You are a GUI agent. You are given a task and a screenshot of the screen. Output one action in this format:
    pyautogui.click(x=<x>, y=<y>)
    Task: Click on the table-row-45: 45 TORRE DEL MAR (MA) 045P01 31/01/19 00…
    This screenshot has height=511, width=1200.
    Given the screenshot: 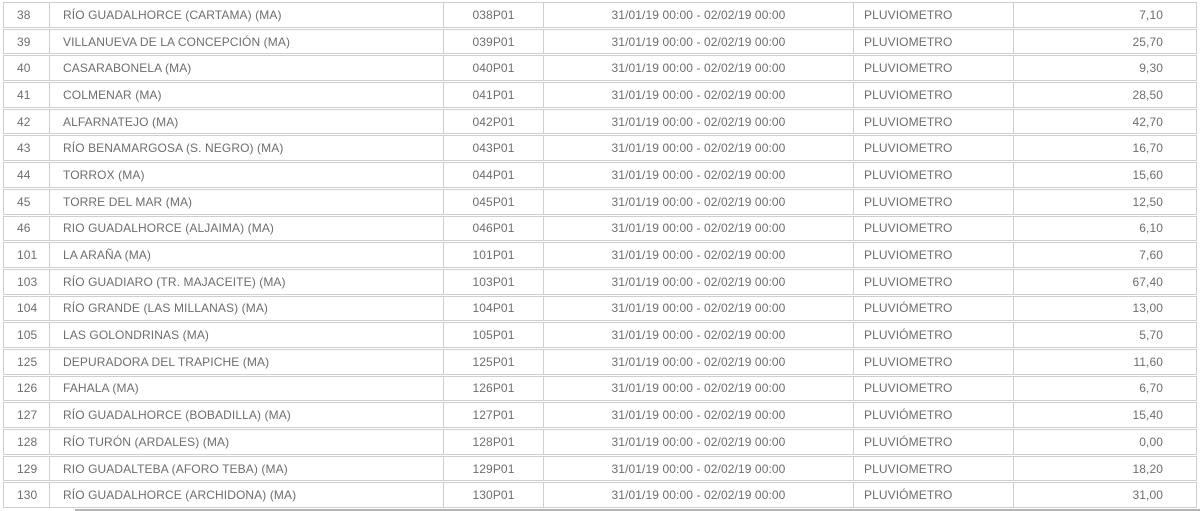 What is the action you would take?
    pyautogui.click(x=600, y=201)
    